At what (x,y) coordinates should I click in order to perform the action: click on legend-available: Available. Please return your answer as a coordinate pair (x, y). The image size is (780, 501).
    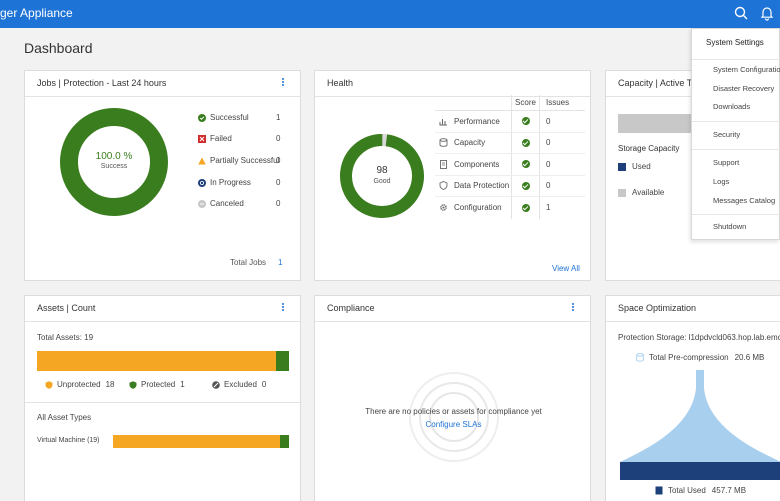
    Looking at the image, I should click on (641, 192).